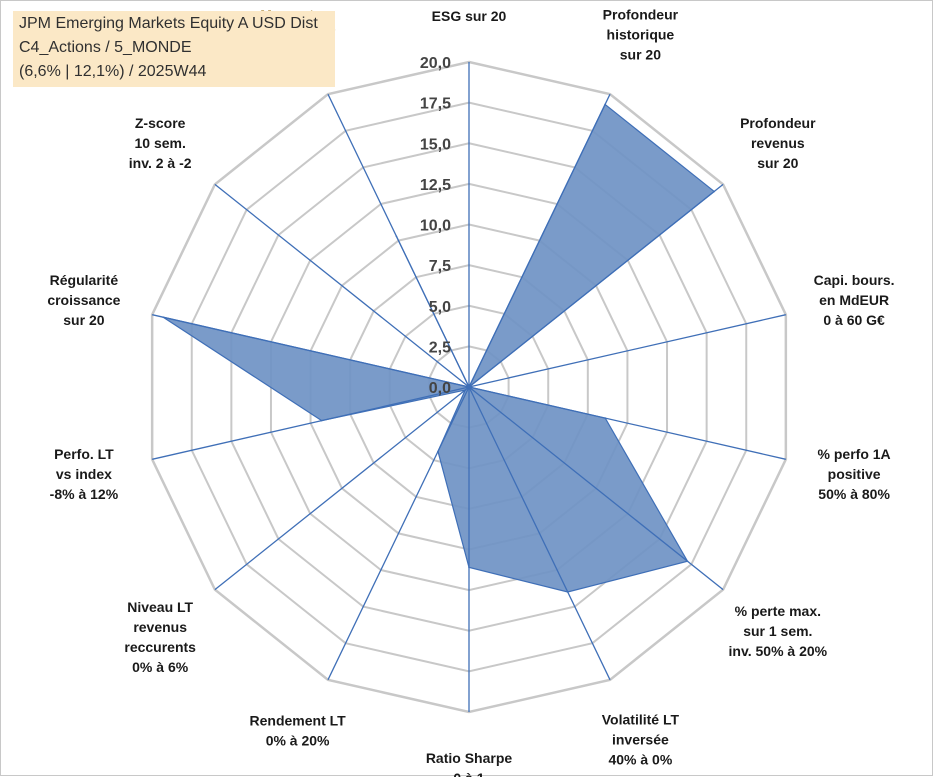 The image size is (933, 777). I want to click on radial-tick-labels: 0,0 2,5 5,0 7,5 10,0 12,5 15,0 17,5 20,0, so click(435, 226).